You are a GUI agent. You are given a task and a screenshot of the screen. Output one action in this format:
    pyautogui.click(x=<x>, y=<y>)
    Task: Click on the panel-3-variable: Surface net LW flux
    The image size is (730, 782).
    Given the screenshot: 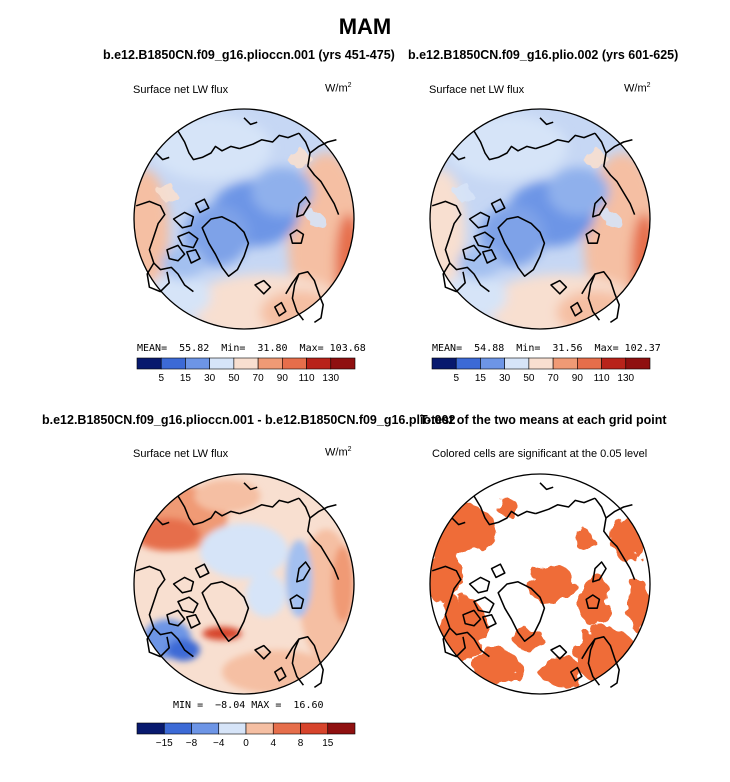 What is the action you would take?
    pyautogui.click(x=181, y=454)
    